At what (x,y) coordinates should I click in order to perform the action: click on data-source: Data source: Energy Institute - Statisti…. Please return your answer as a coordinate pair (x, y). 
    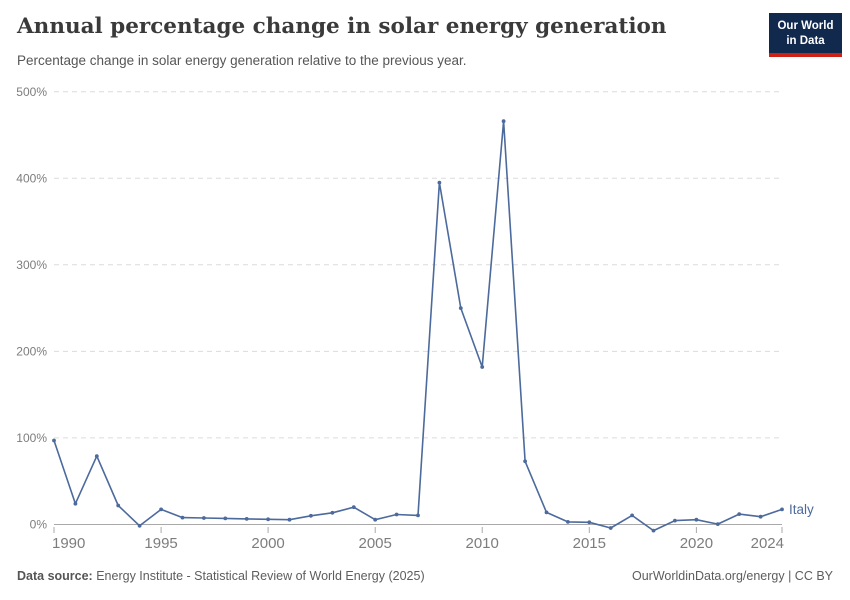
    Looking at the image, I should click on (221, 576).